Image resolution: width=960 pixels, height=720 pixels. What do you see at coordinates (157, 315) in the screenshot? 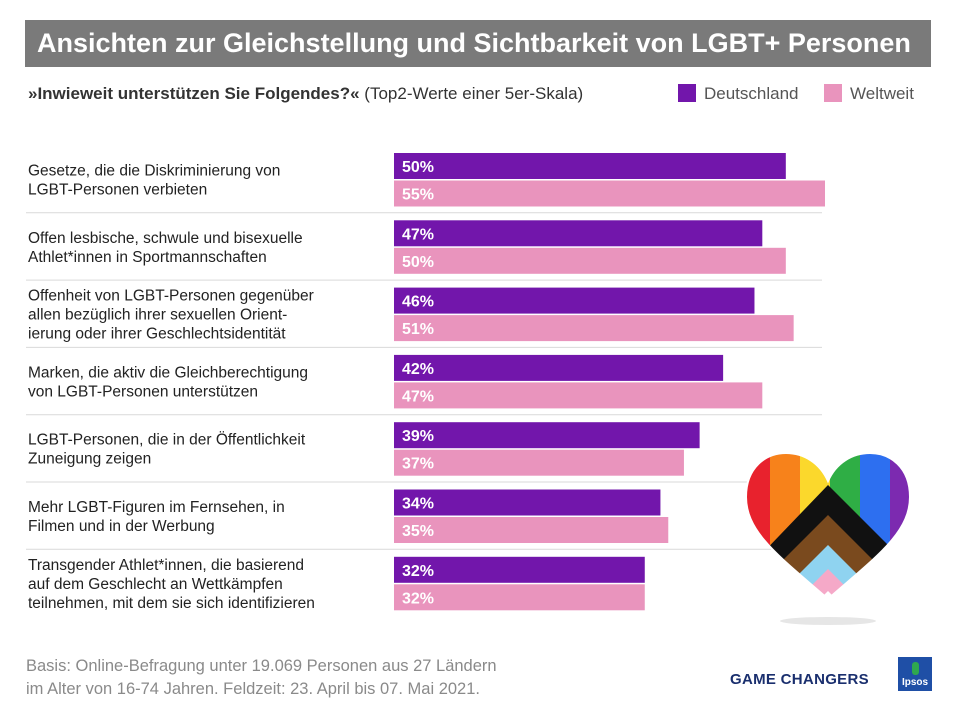
I see `category-label-line: allen bezüglich ihrer sexuellen Orient-` at bounding box center [157, 315].